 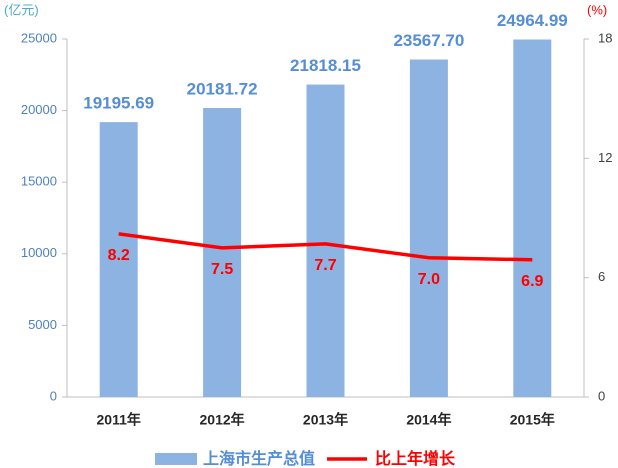 I want to click on line-value-label: 8.2, so click(x=119, y=255).